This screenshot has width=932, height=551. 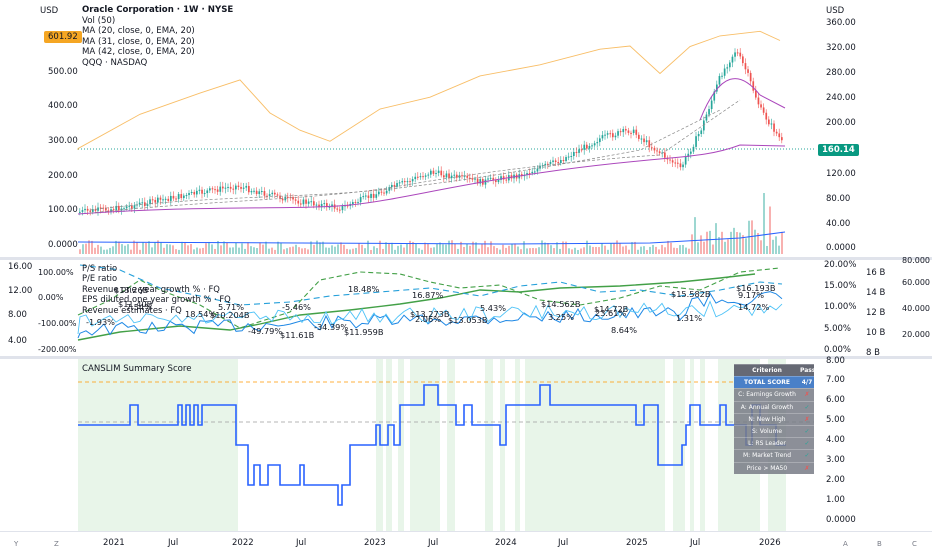 What do you see at coordinates (770, 543) in the screenshot?
I see `time-tick: 2026` at bounding box center [770, 543].